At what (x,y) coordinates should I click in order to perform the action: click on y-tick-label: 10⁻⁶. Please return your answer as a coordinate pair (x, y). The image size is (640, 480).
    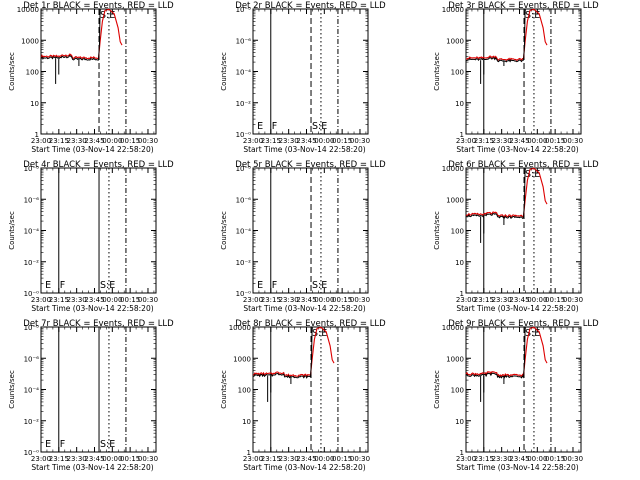
    Looking at the image, I should click on (244, 200).